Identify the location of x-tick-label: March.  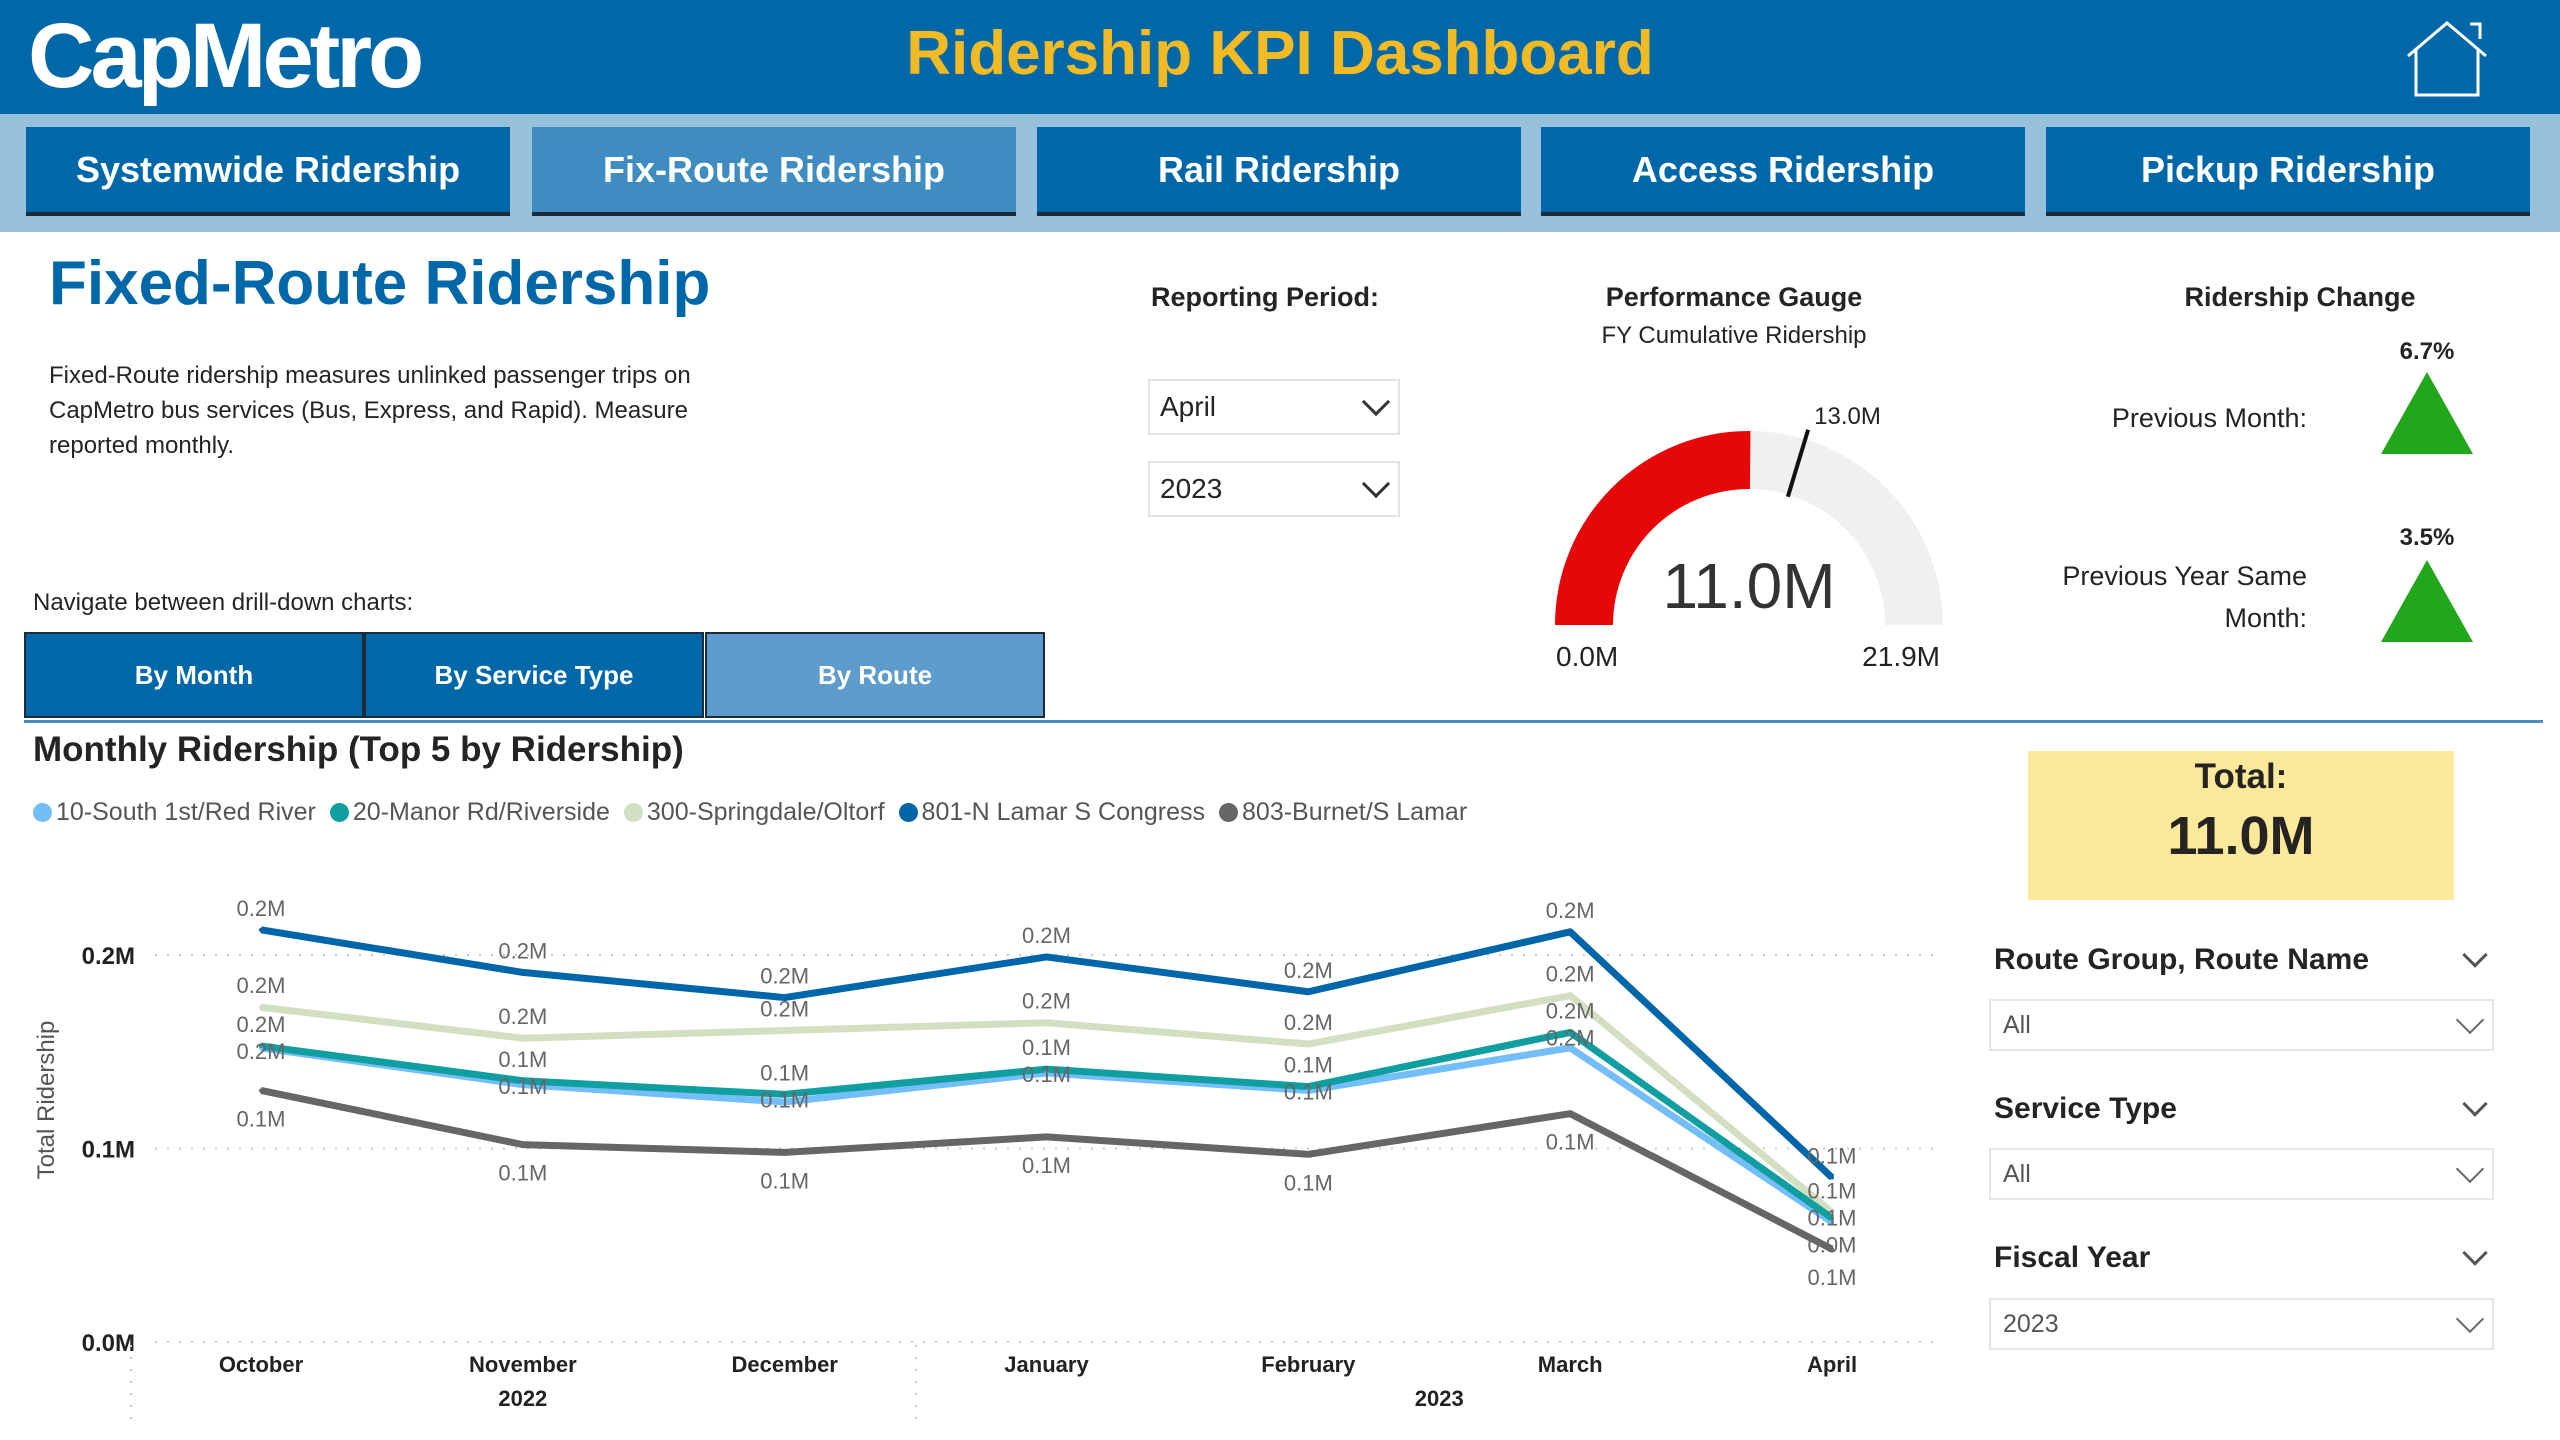
(1570, 1364).